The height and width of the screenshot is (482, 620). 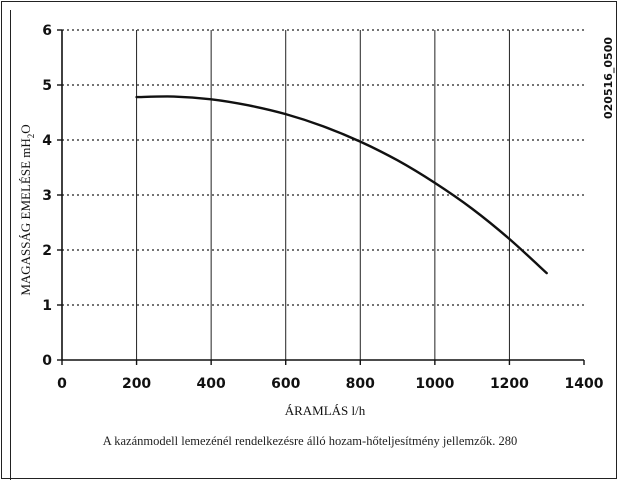 I want to click on y-tick-label: 6, so click(x=47, y=31).